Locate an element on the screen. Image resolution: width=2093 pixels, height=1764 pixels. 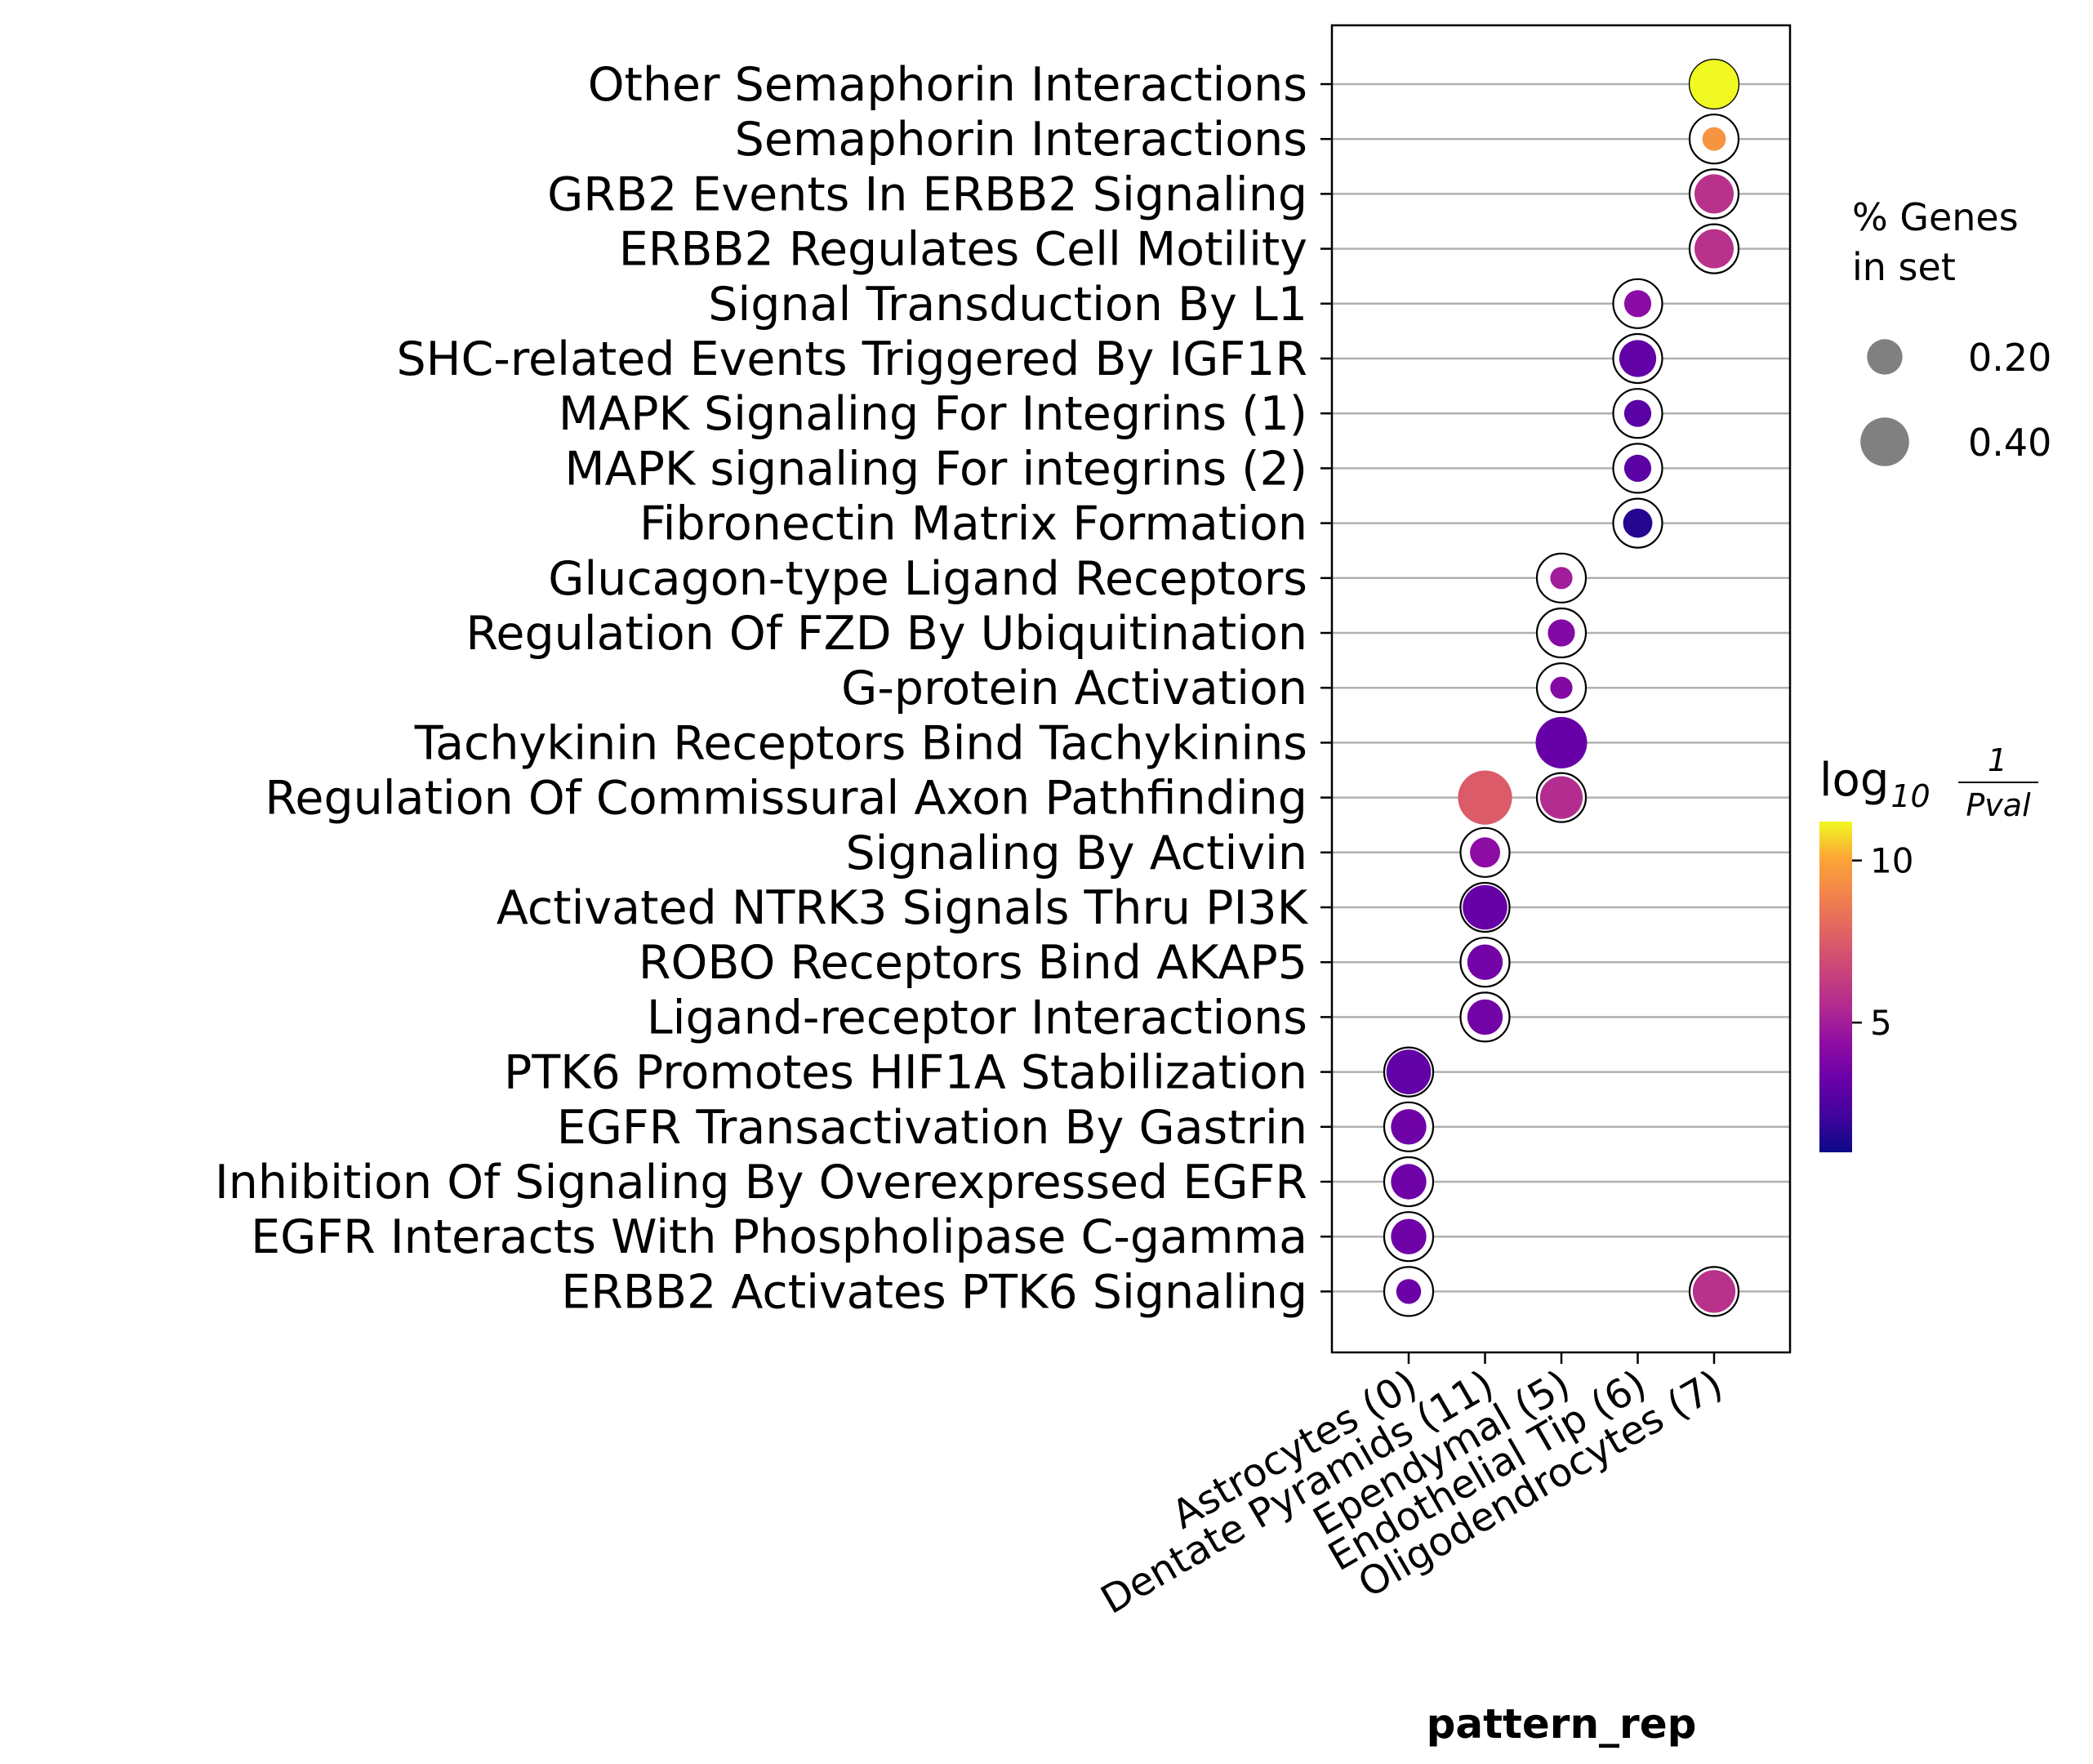
y-tick-label: Other Semaphorin Interactions is located at coordinates (947, 85).